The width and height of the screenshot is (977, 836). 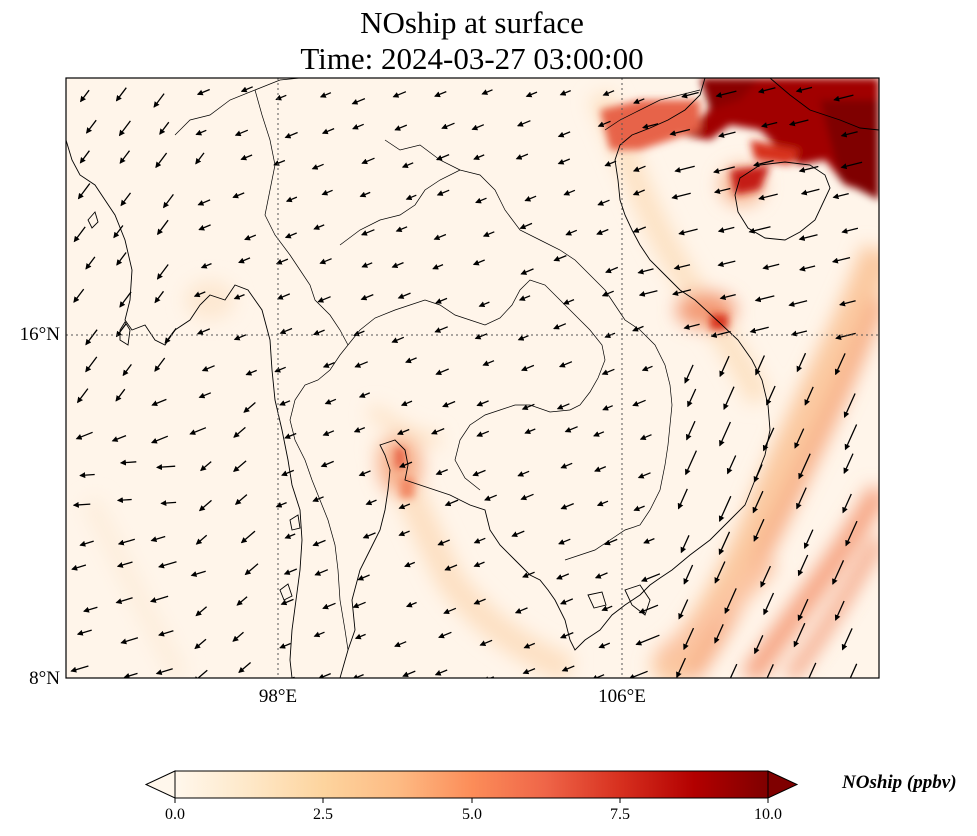 I want to click on colorbar-tick-label: 7.5, so click(x=620, y=814).